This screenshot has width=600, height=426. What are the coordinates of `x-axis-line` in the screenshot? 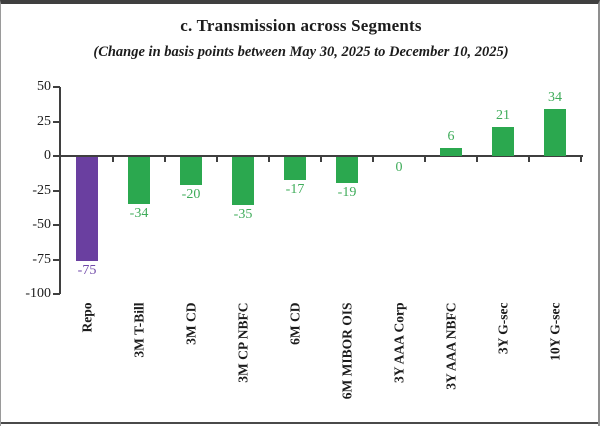 It's located at (321, 156).